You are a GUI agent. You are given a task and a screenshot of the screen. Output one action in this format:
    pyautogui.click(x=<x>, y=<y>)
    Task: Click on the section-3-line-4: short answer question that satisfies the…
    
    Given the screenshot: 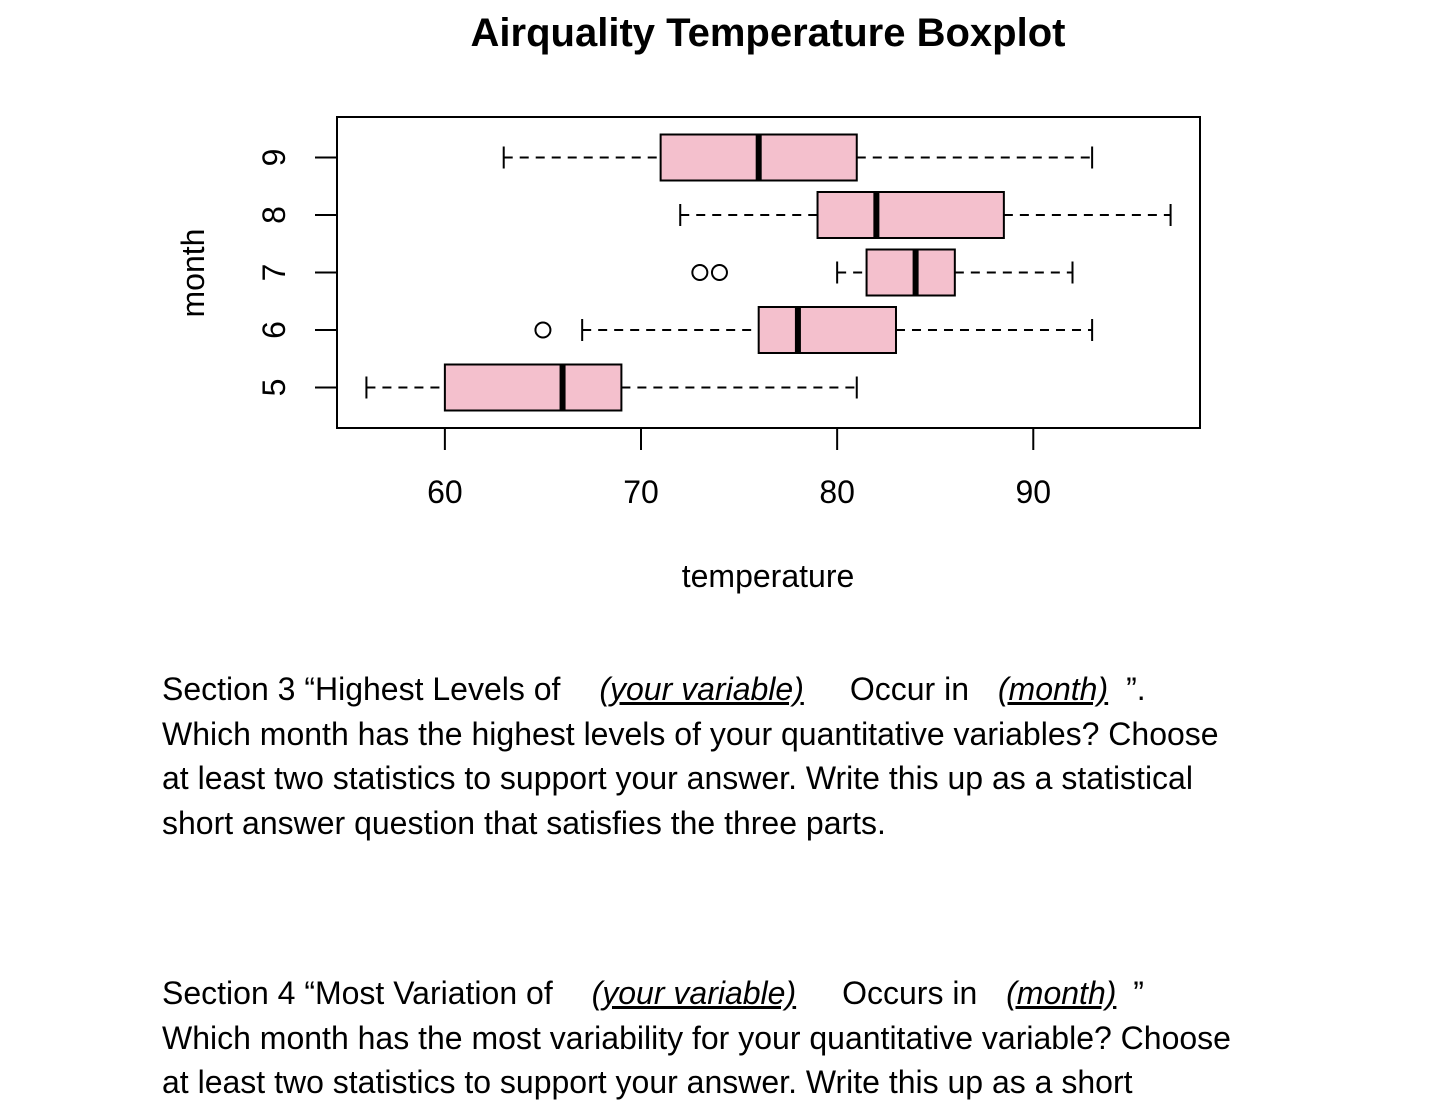 What is the action you would take?
    pyautogui.click(x=524, y=822)
    